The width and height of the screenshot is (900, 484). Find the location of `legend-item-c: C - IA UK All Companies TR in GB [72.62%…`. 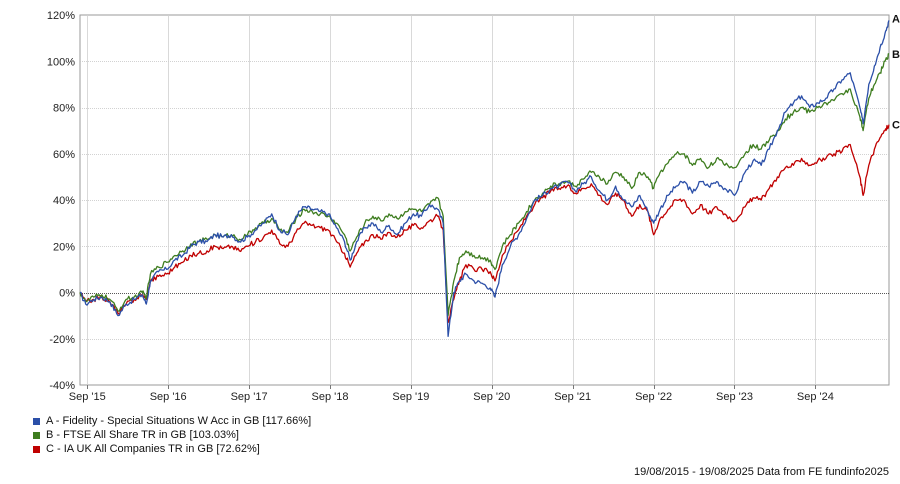

legend-item-c: C - IA UK All Companies TR in GB [72.62%… is located at coordinates (172, 449).